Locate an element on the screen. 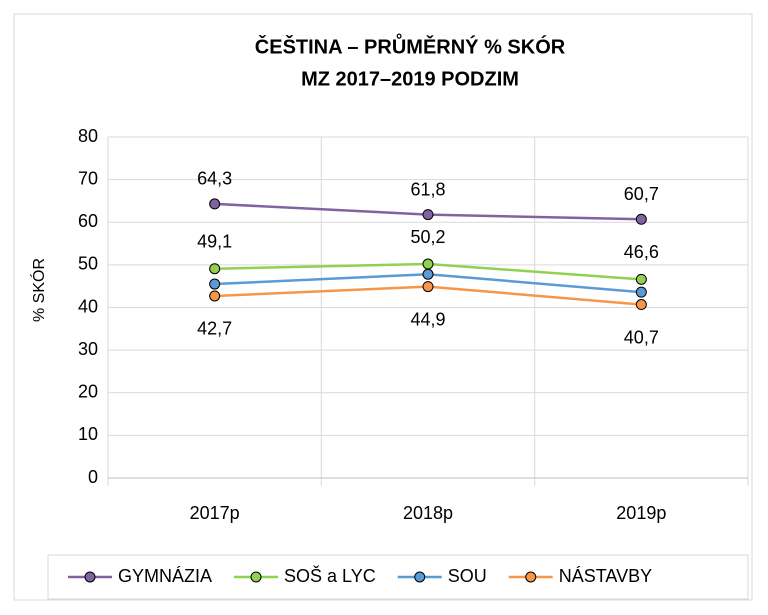 This screenshot has height=615, width=768. legend-label: GYMNÁZIA is located at coordinates (165, 576).